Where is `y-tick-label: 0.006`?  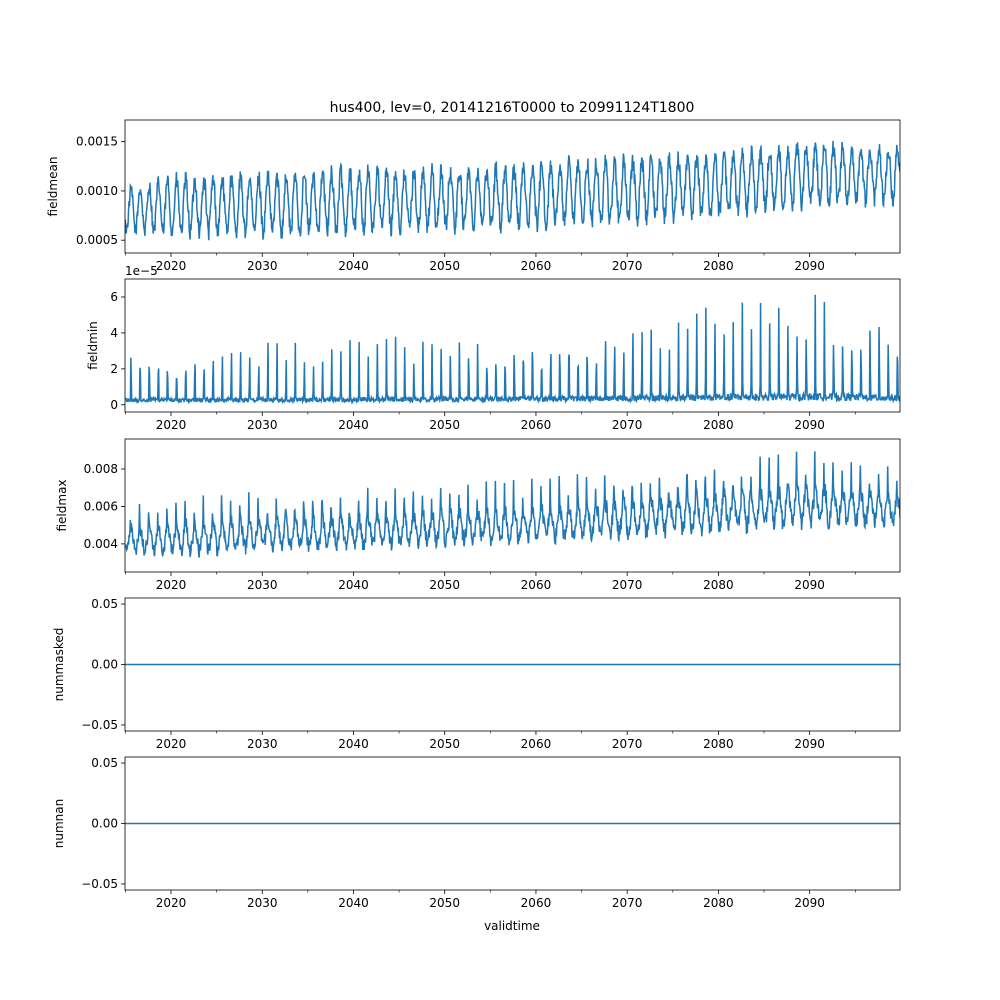 y-tick-label: 0.006 is located at coordinates (101, 506).